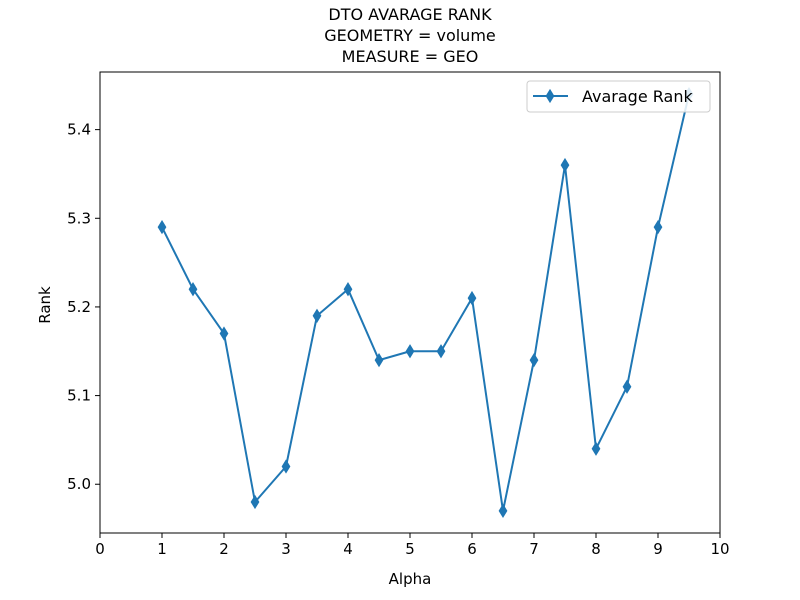 This screenshot has height=600, width=800. Describe the element at coordinates (719, 549) in the screenshot. I see `x-tick-label: 10` at that location.